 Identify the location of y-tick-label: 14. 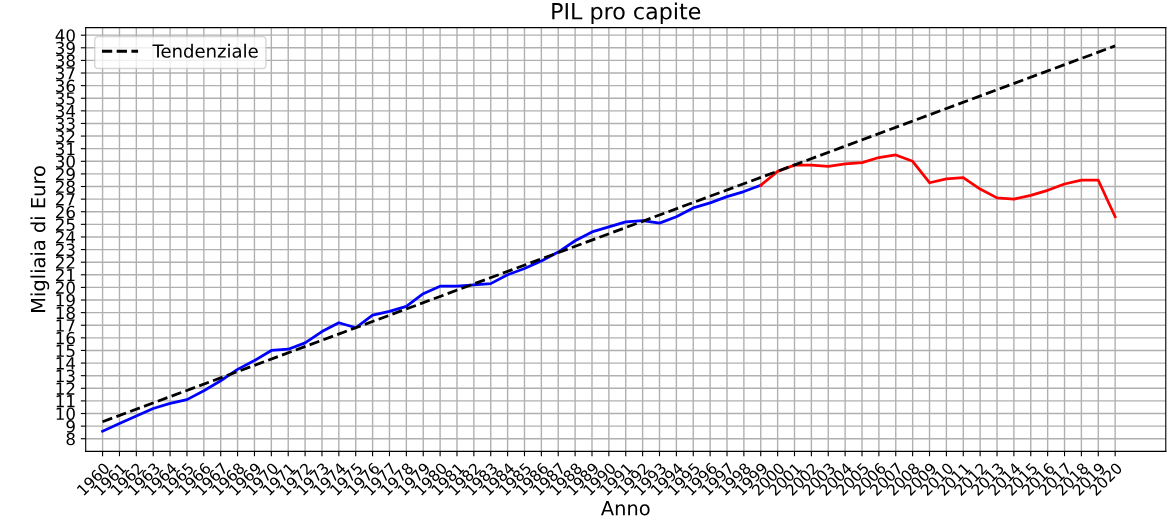
(66, 363).